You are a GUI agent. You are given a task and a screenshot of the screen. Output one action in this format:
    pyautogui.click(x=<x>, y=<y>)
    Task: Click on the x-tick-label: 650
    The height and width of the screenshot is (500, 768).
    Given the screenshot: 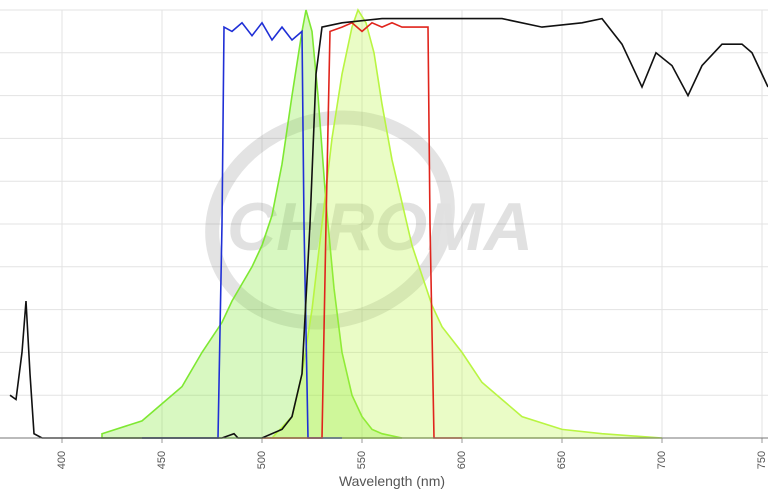 What is the action you would take?
    pyautogui.click(x=562, y=460)
    